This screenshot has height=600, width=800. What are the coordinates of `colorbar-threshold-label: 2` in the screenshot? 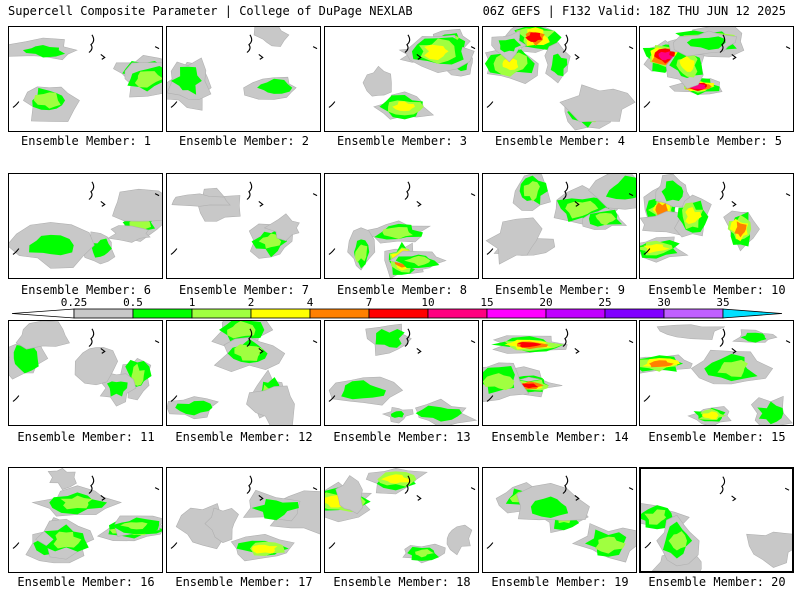 It's located at (251, 302).